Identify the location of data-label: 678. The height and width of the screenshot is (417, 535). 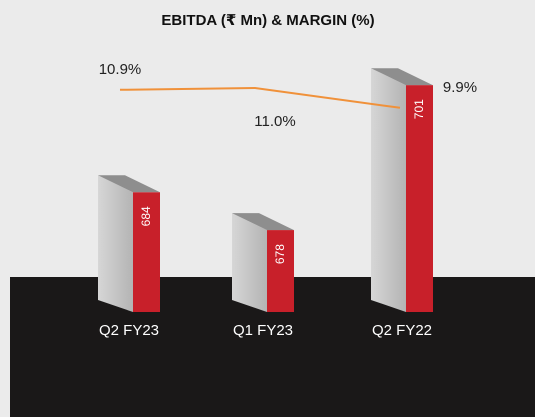
(280, 254).